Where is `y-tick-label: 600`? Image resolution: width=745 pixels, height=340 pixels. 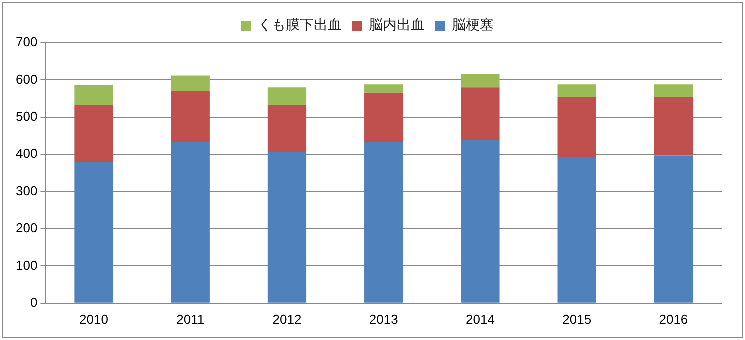
y-tick-label: 600 is located at coordinates (27, 79).